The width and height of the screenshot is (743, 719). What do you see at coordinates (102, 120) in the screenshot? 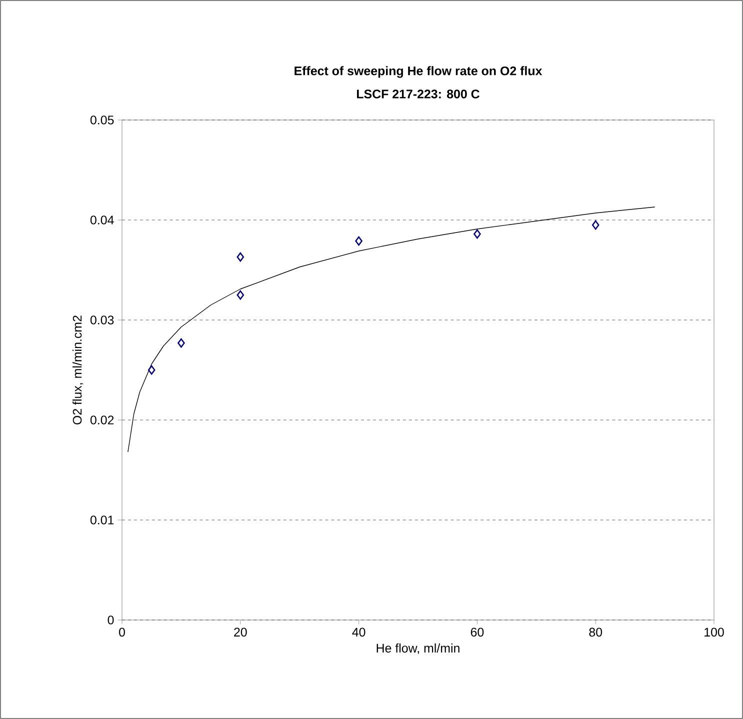
I see `y-tick-label: 0.05` at bounding box center [102, 120].